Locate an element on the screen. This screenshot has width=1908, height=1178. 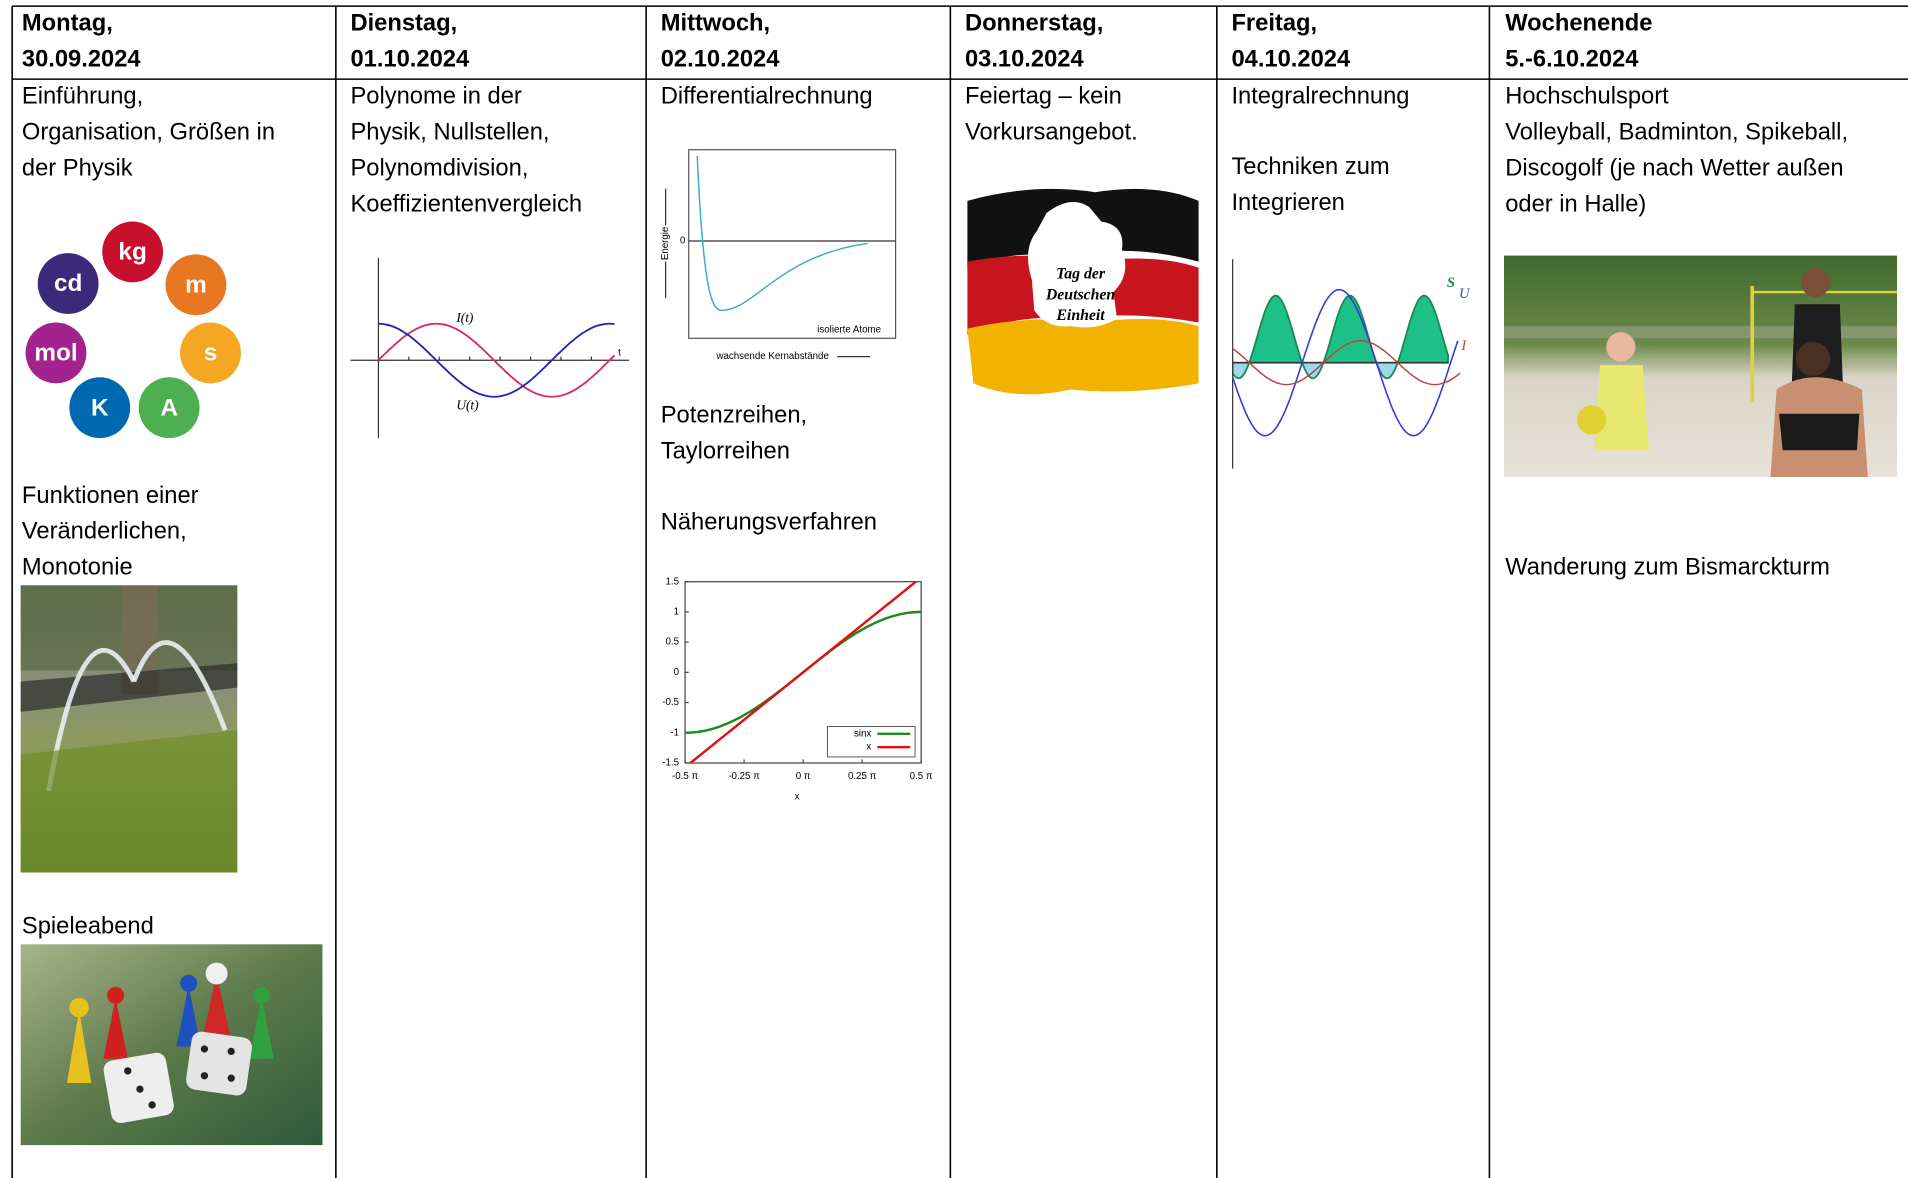
cell-text: Einführung, is located at coordinates (82, 97).